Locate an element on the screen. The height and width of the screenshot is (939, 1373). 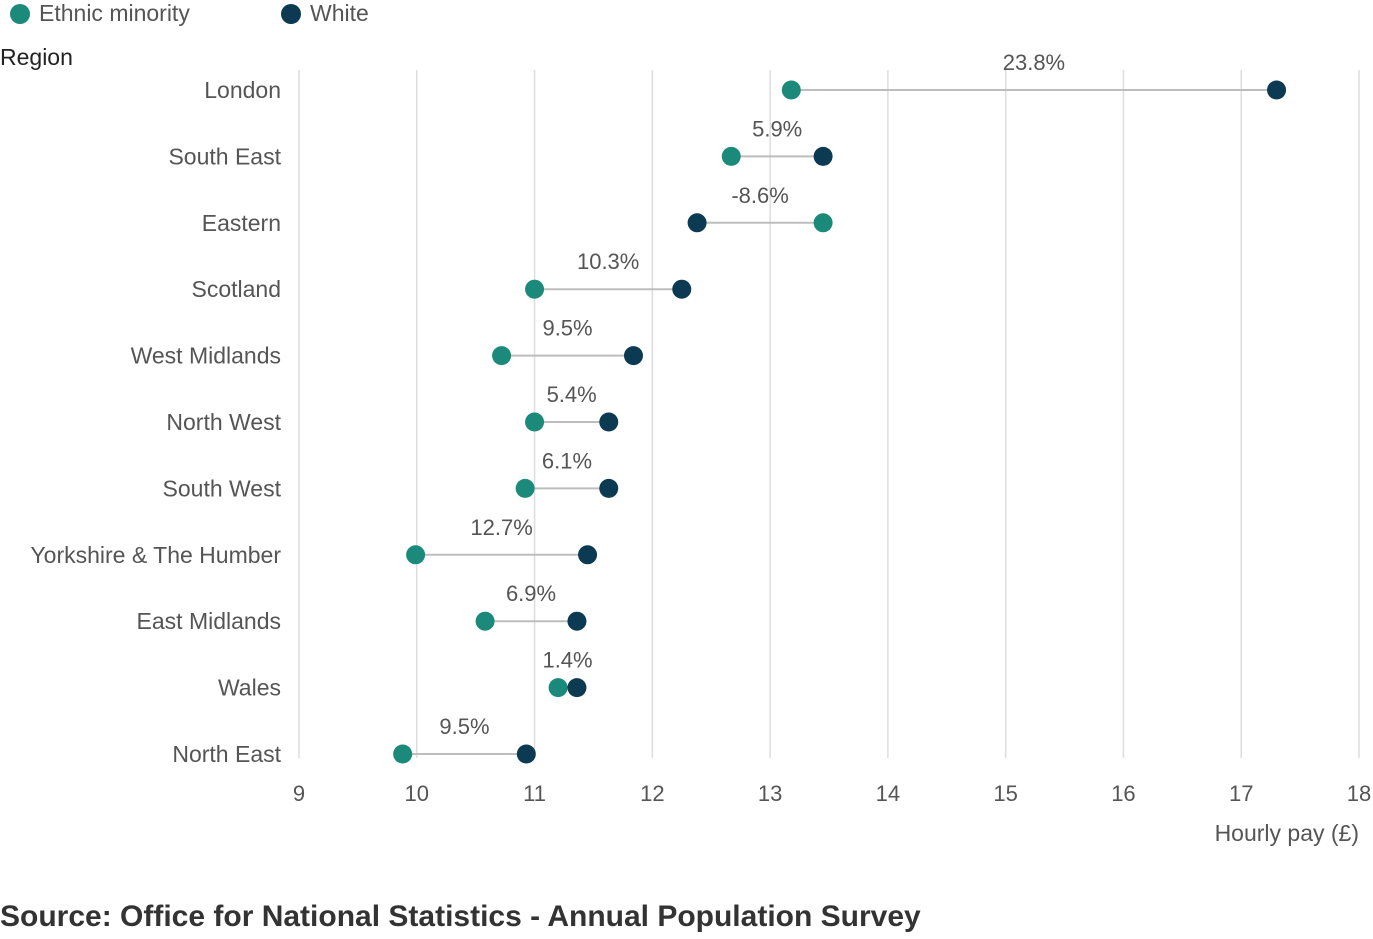
x-tick-label: 18 is located at coordinates (1359, 793).